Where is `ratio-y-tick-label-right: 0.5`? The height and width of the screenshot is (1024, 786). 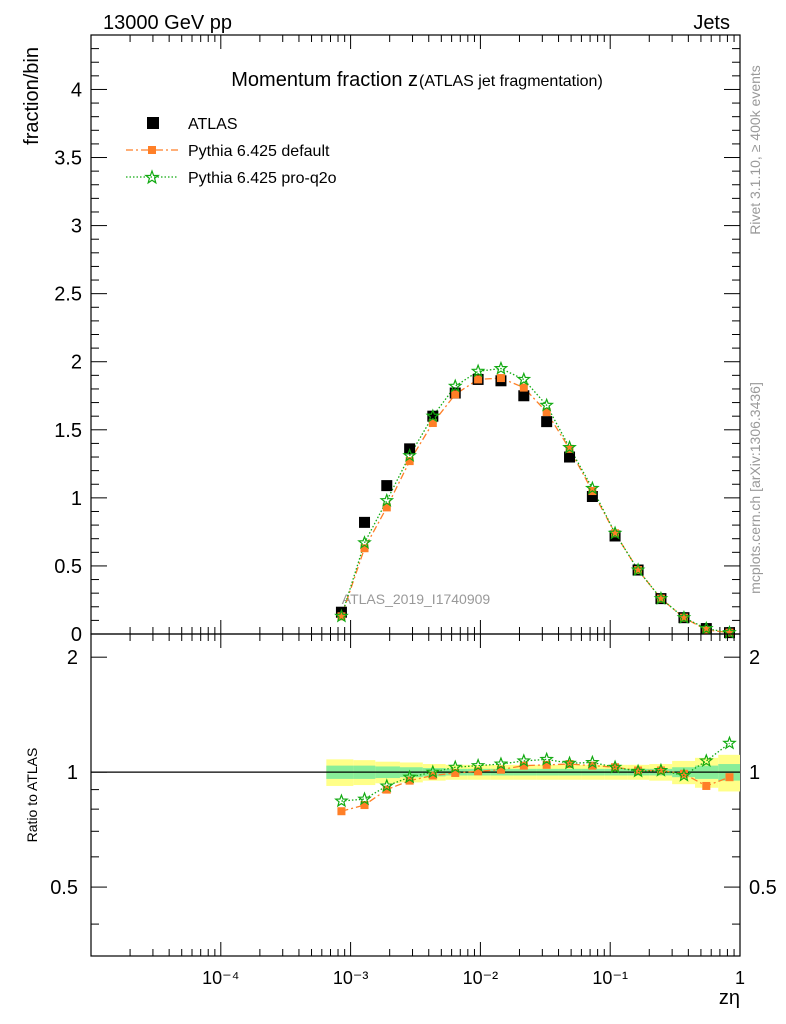 ratio-y-tick-label-right: 0.5 is located at coordinates (763, 888).